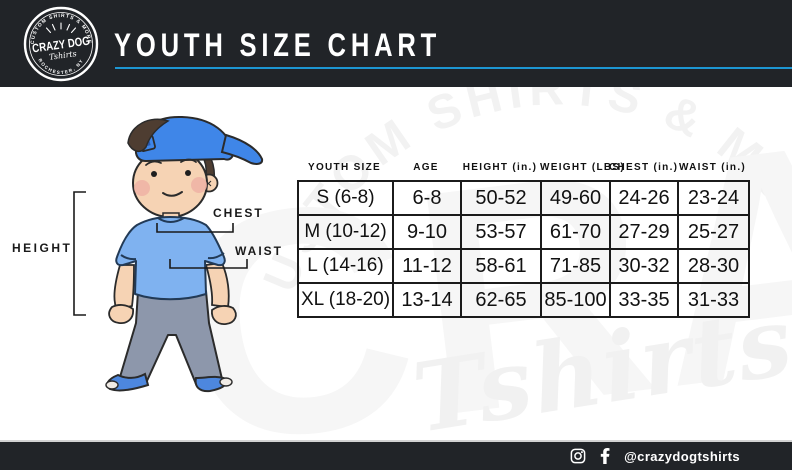  I want to click on table-cell: 58-61, so click(502, 267).